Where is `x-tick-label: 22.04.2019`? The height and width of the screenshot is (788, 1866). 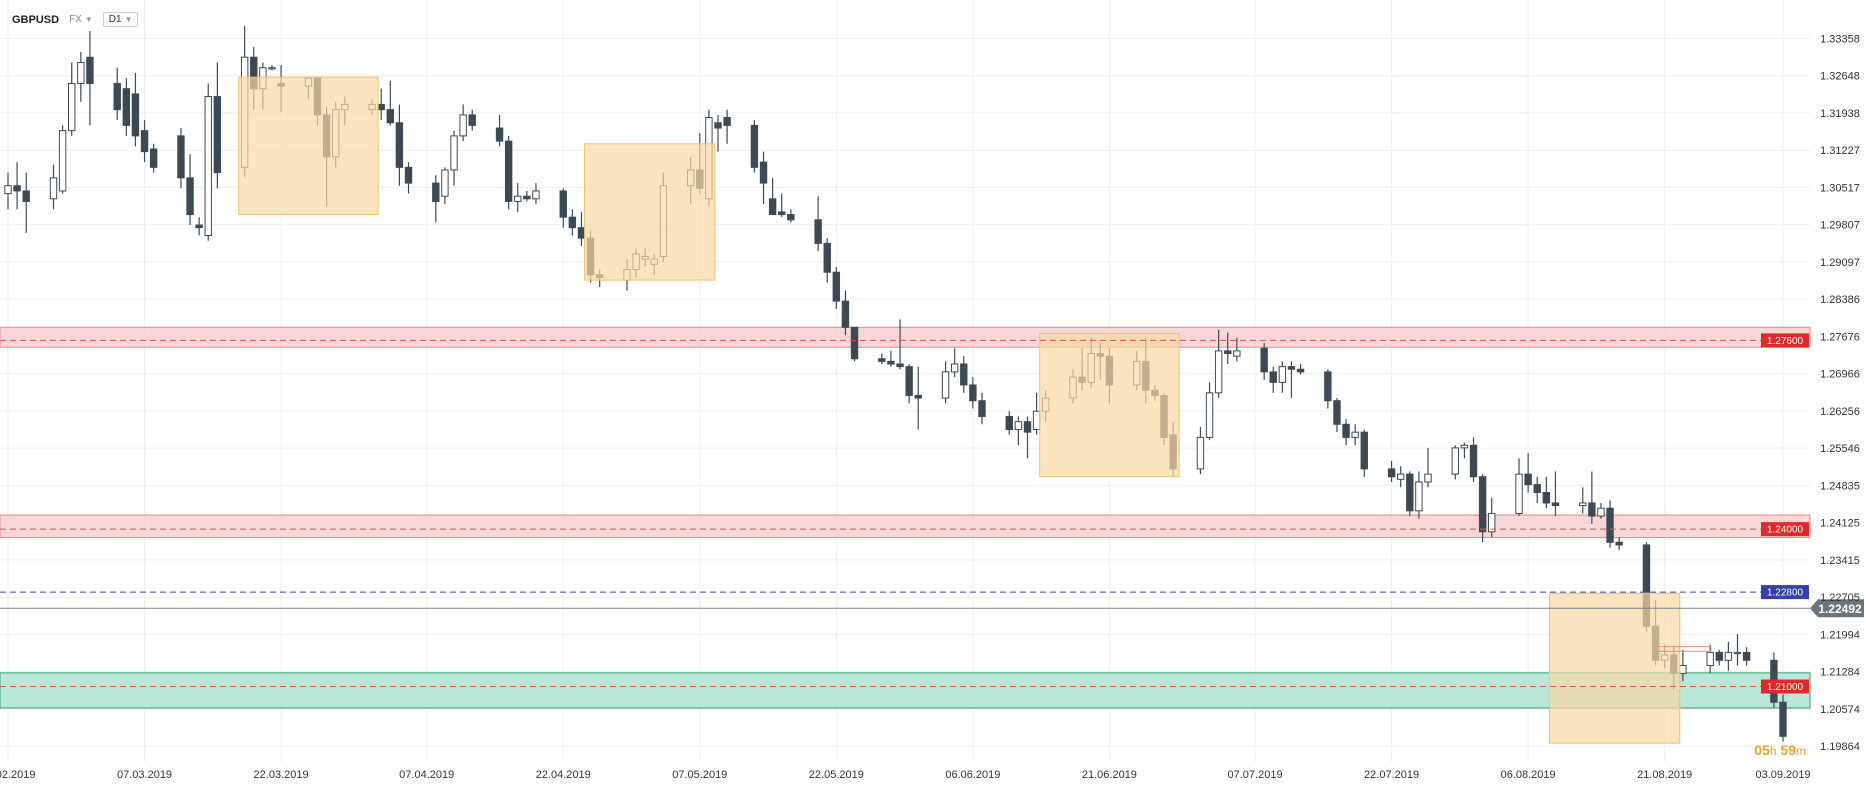
x-tick-label: 22.04.2019 is located at coordinates (563, 775).